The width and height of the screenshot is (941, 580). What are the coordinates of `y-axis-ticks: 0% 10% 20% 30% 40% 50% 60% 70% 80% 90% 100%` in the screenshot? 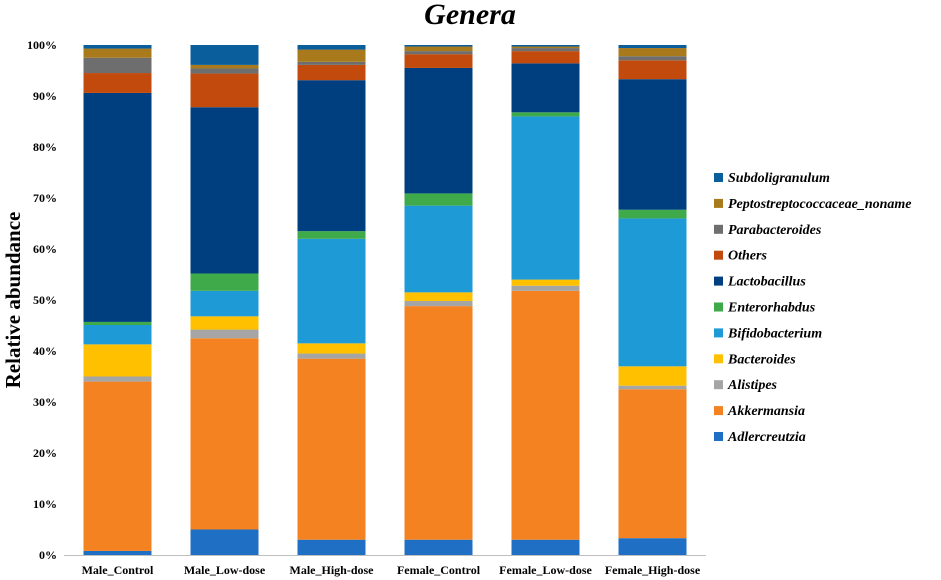 It's located at (42, 300).